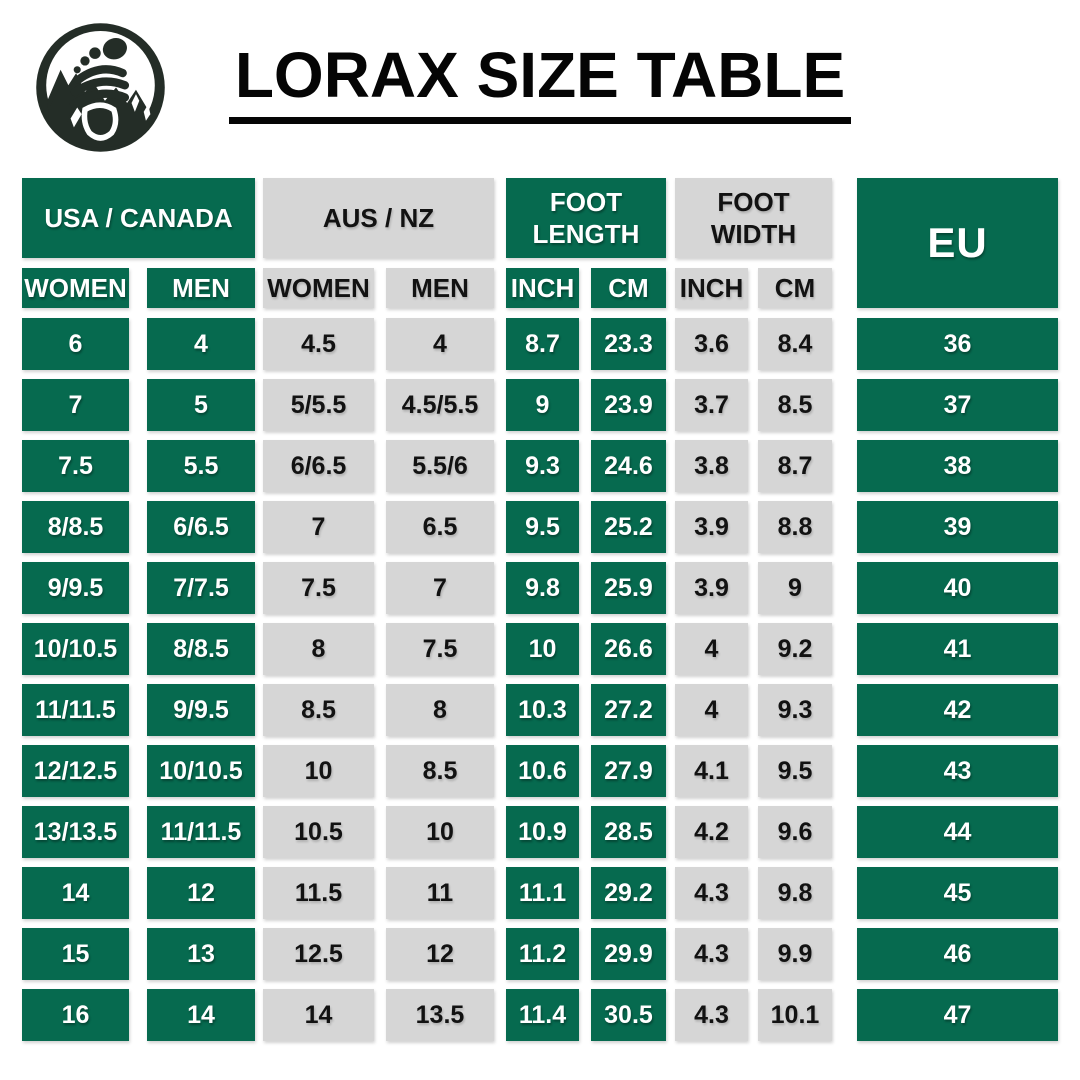 The width and height of the screenshot is (1080, 1080). I want to click on cell-usa-men: 9/9.5, so click(201, 710).